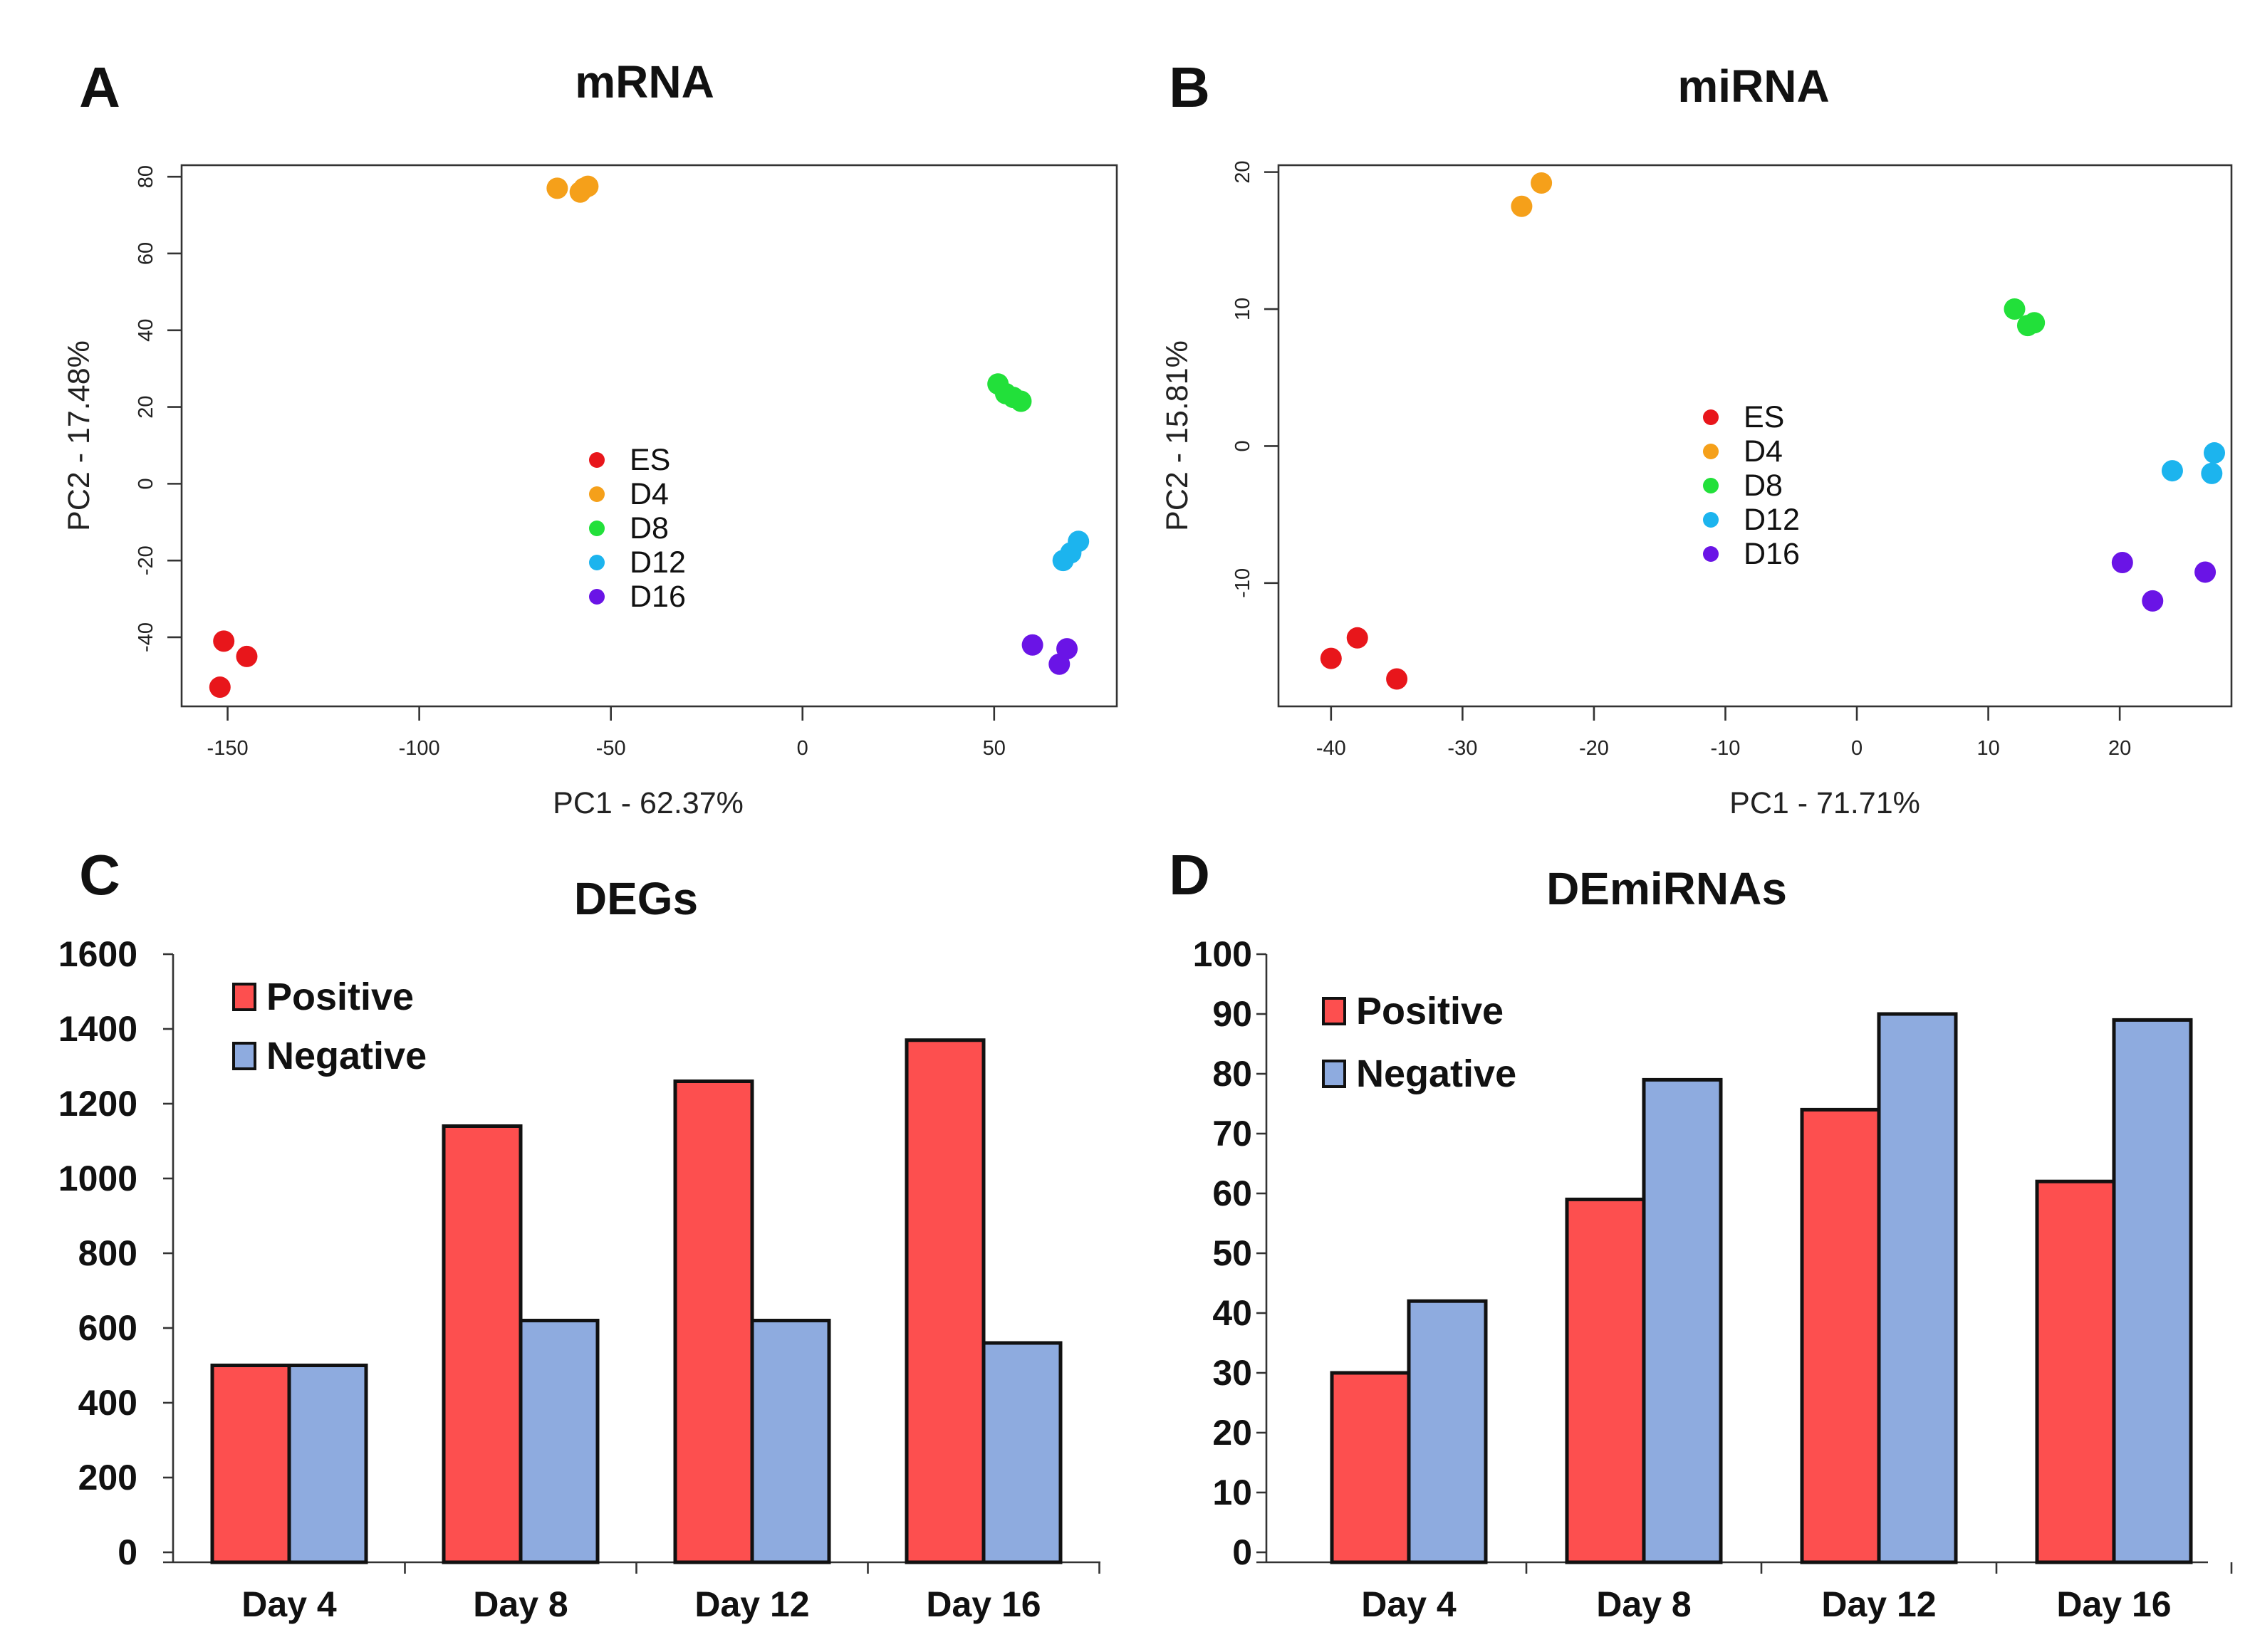 The height and width of the screenshot is (1652, 2245). I want to click on y-tick-label: 90, so click(1232, 1014).